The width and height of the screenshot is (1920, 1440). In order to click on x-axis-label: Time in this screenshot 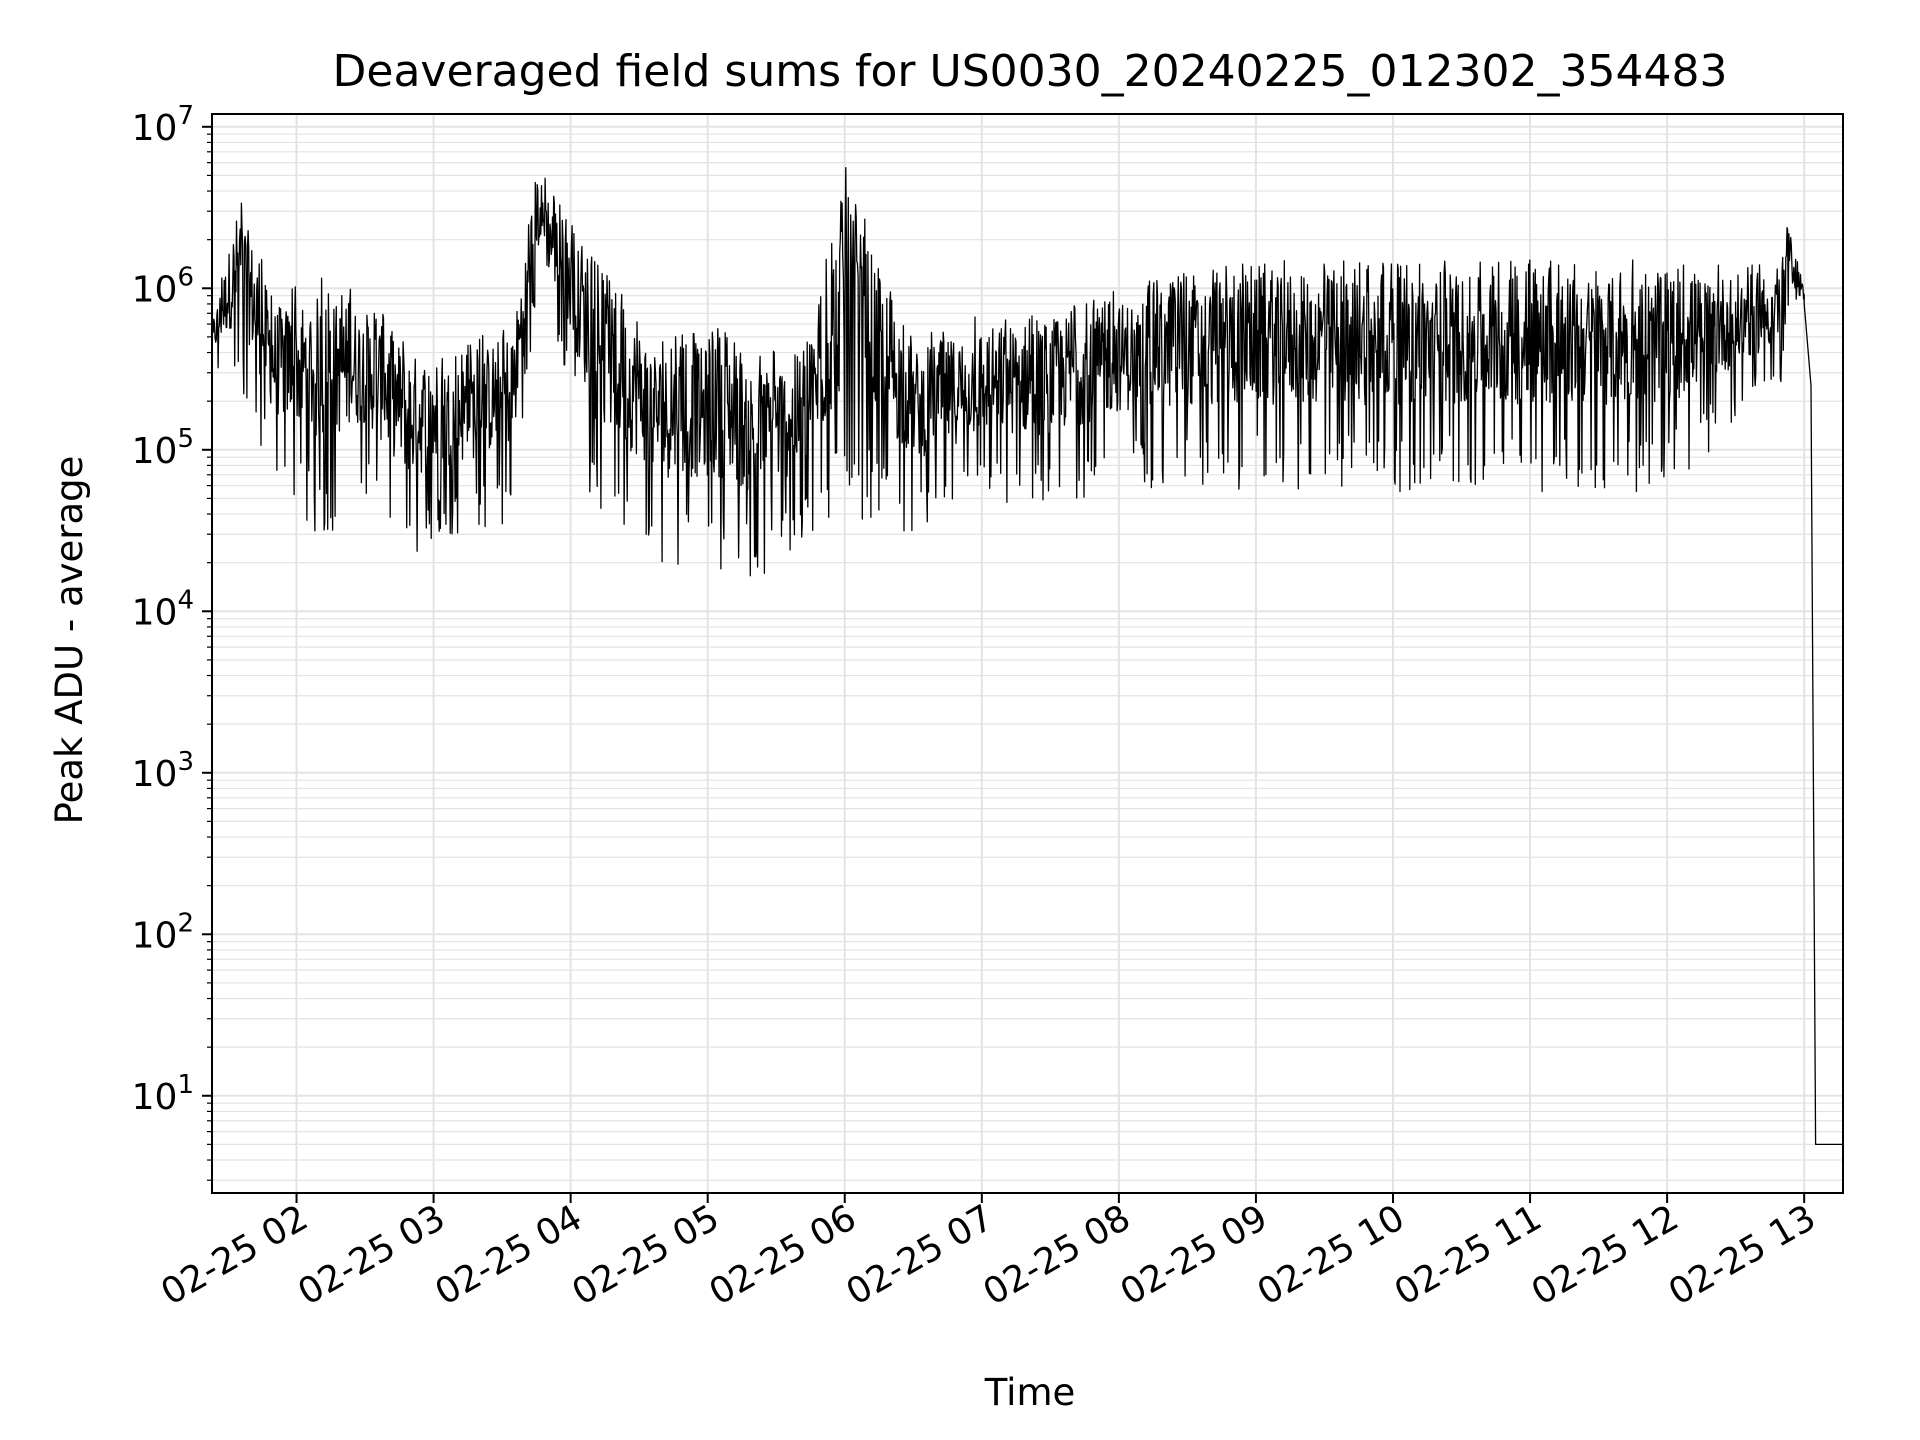, I will do `click(1030, 1392)`.